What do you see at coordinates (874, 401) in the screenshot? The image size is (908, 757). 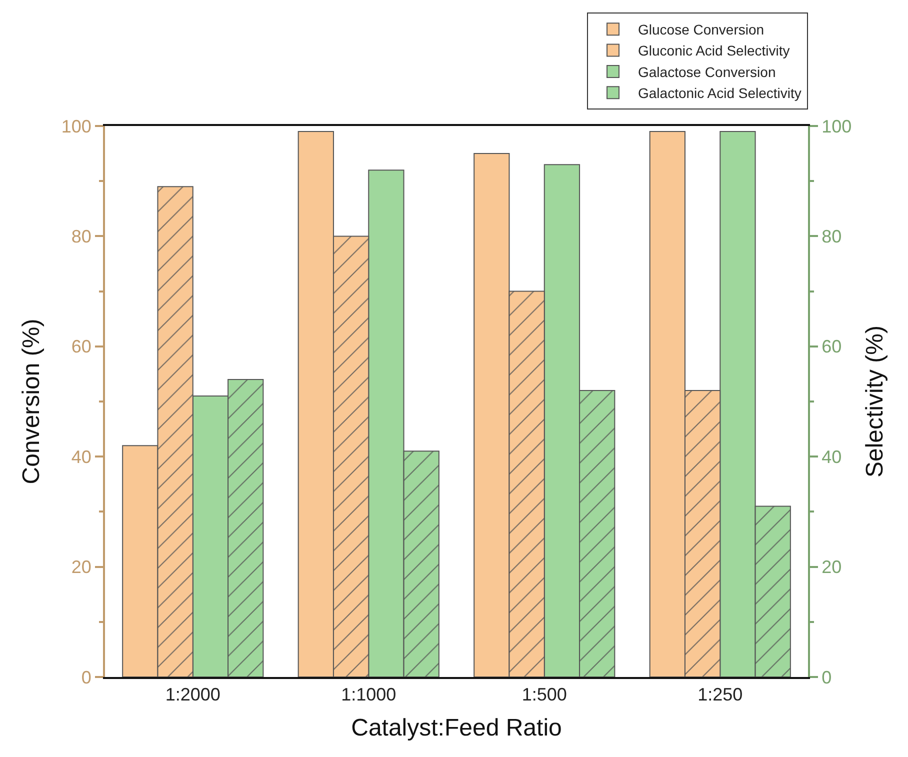 I see `y2-axis-title: Selectivity (%)` at bounding box center [874, 401].